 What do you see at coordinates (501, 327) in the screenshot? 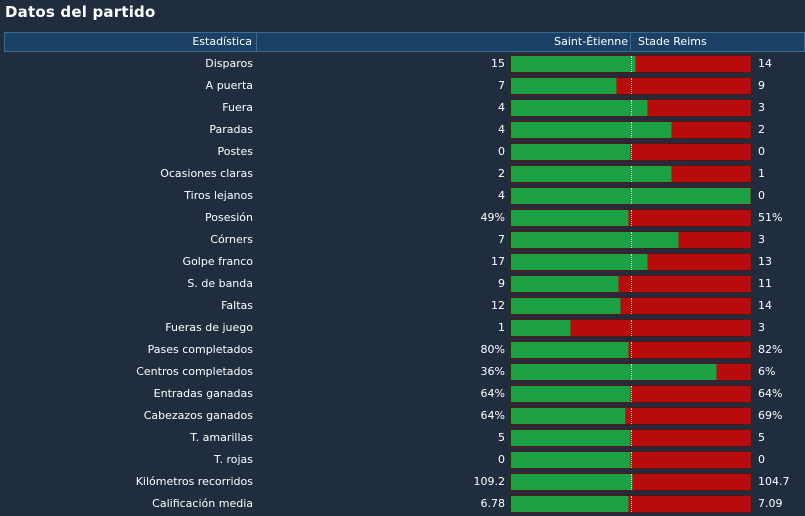
I see `home-value: 1` at bounding box center [501, 327].